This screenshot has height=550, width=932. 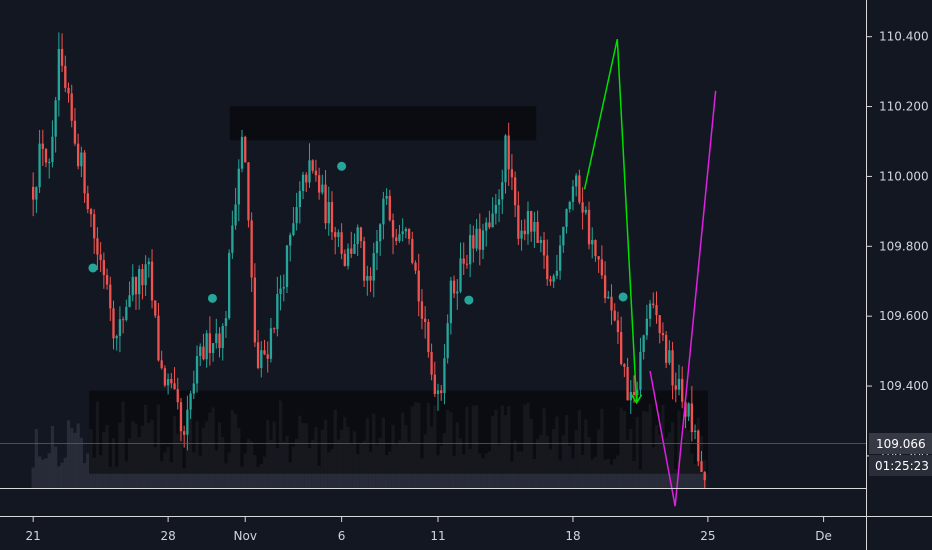 I want to click on price-tick-label: 110.200, so click(x=904, y=107).